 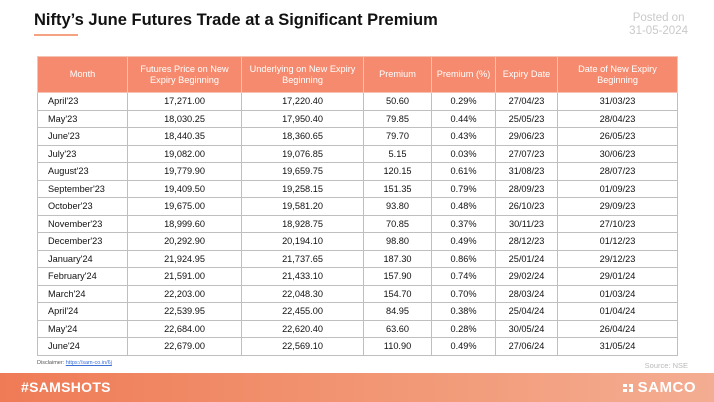 What do you see at coordinates (526, 276) in the screenshot?
I see `cell-expiry-date: 29/02/24` at bounding box center [526, 276].